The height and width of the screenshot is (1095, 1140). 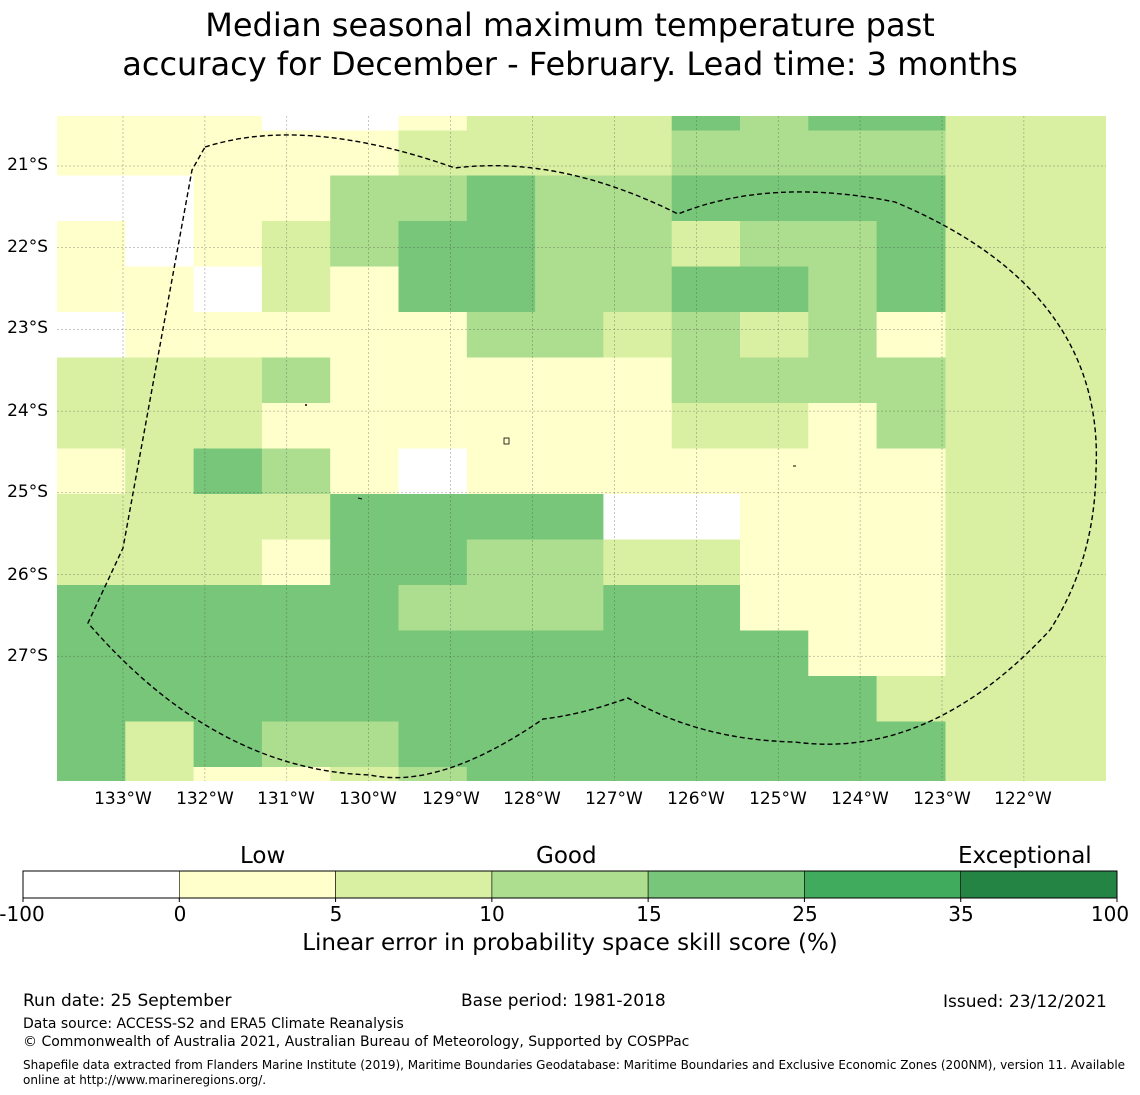 What do you see at coordinates (570, 884) in the screenshot?
I see `colorbar-frame` at bounding box center [570, 884].